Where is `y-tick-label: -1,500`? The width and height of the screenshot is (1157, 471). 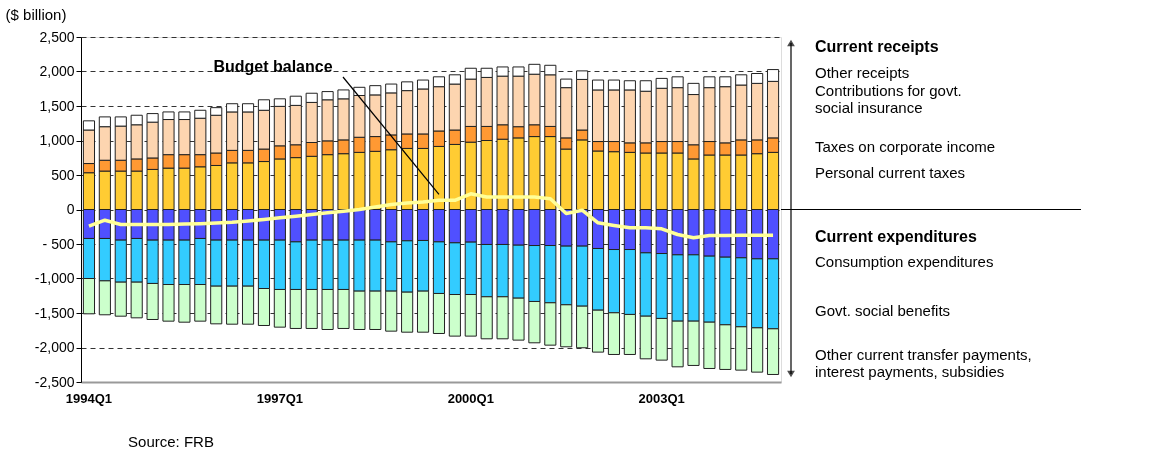 y-tick-label: -1,500 is located at coordinates (54, 312).